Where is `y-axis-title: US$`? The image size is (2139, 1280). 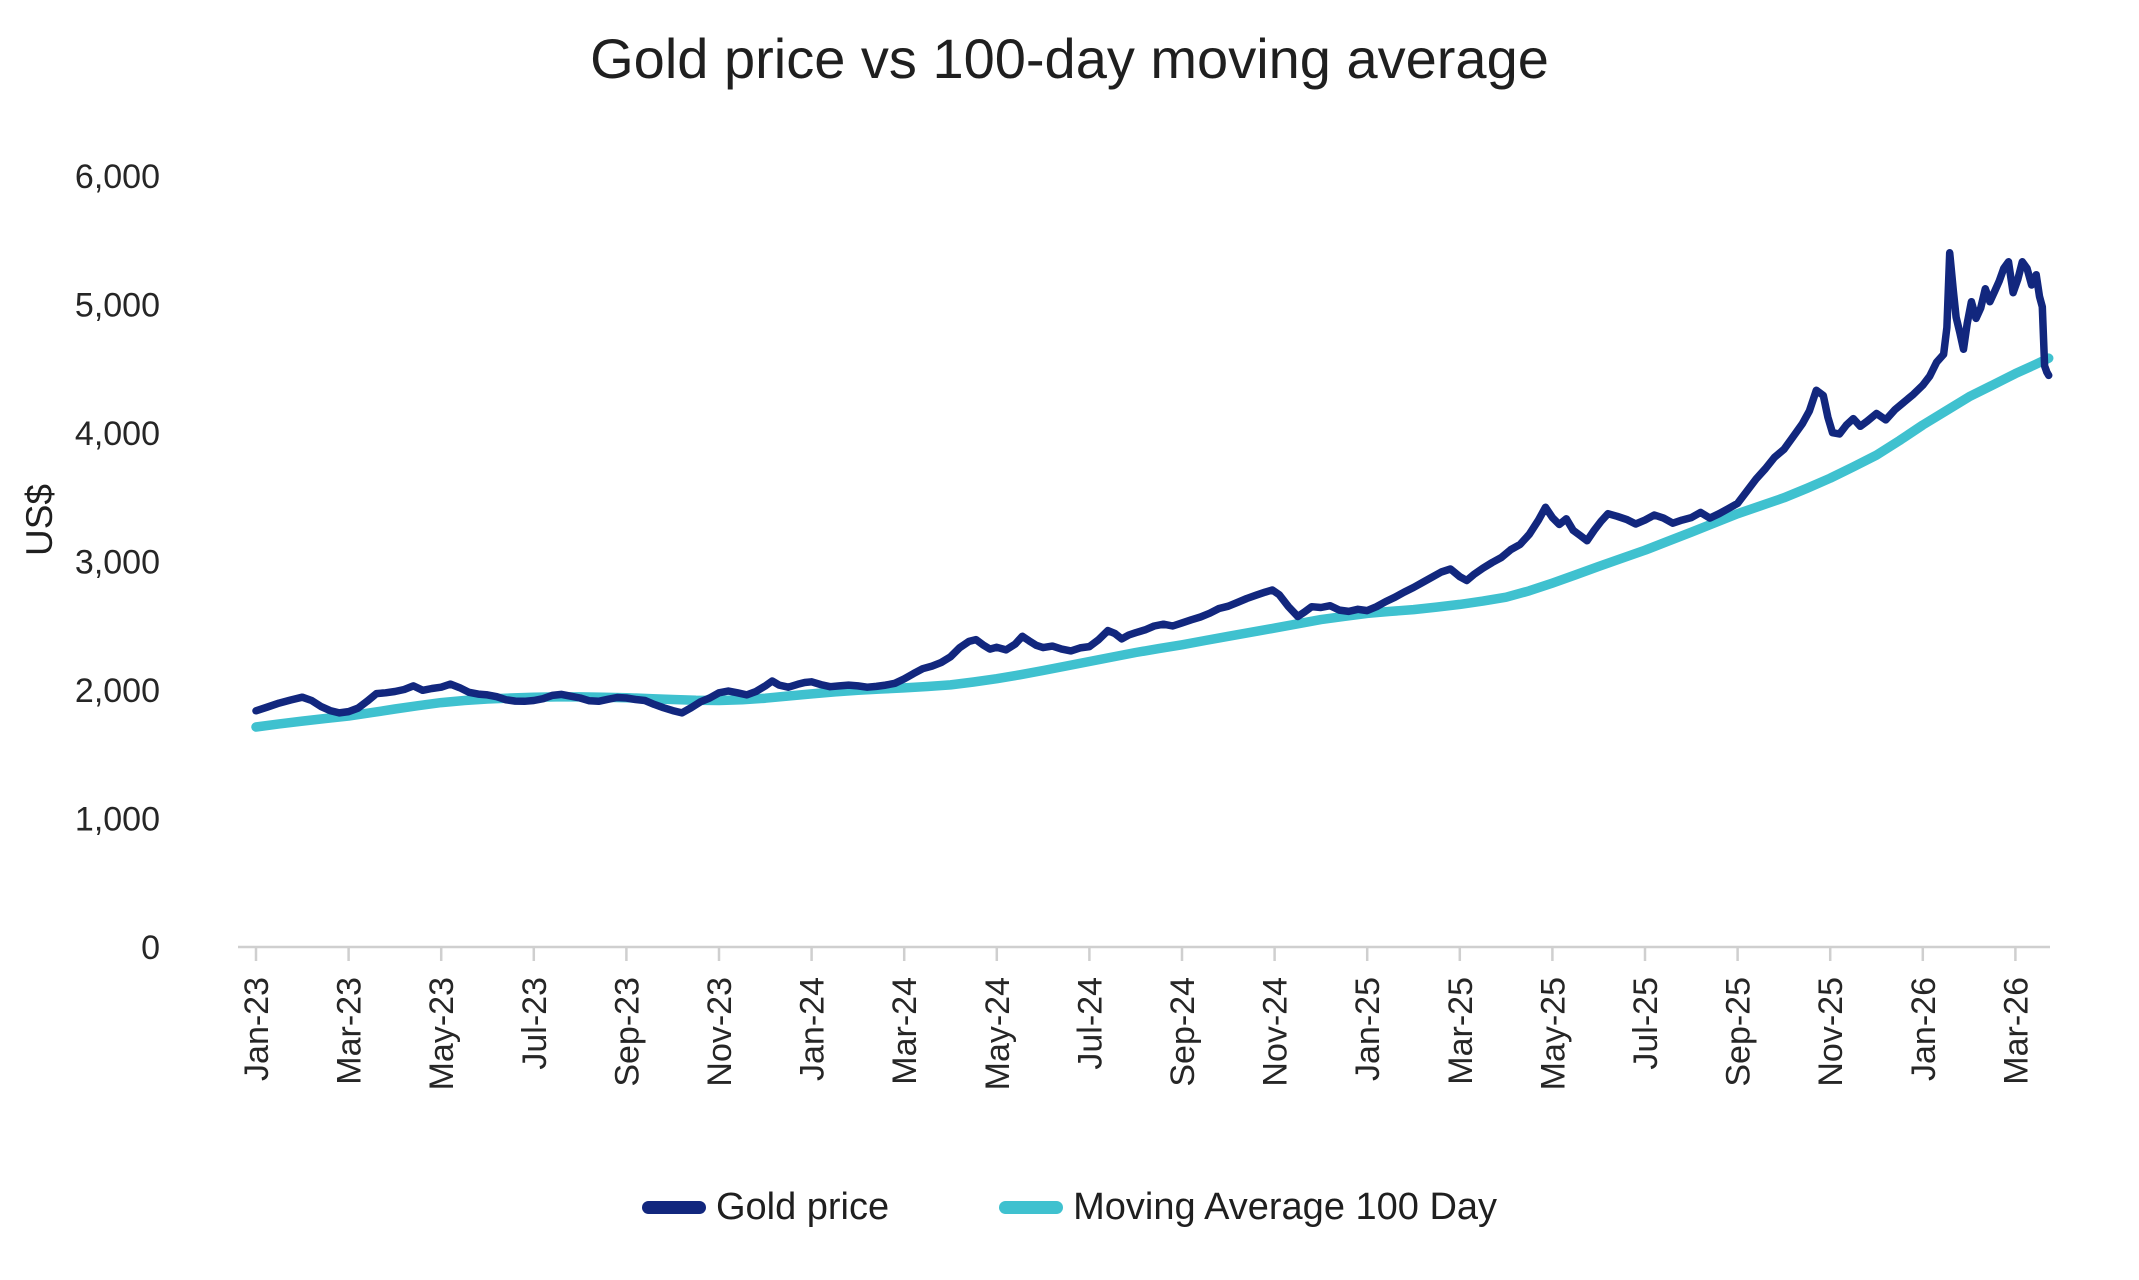
y-axis-title: US$ is located at coordinates (39, 520).